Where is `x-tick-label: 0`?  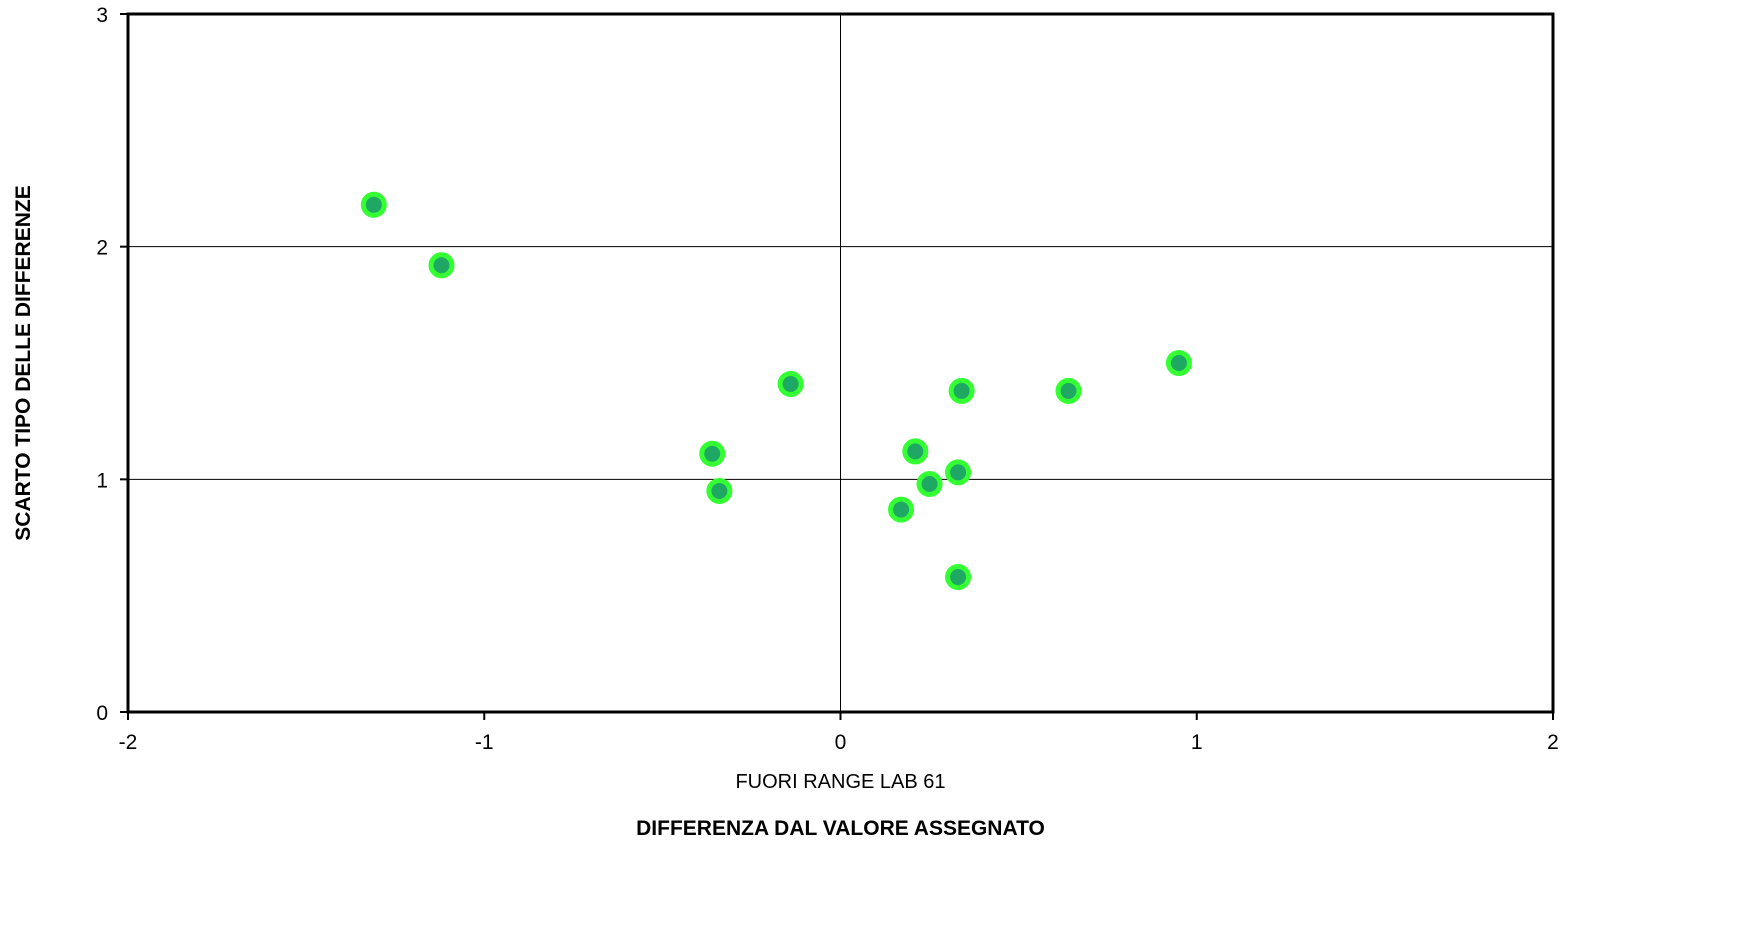 x-tick-label: 0 is located at coordinates (841, 742).